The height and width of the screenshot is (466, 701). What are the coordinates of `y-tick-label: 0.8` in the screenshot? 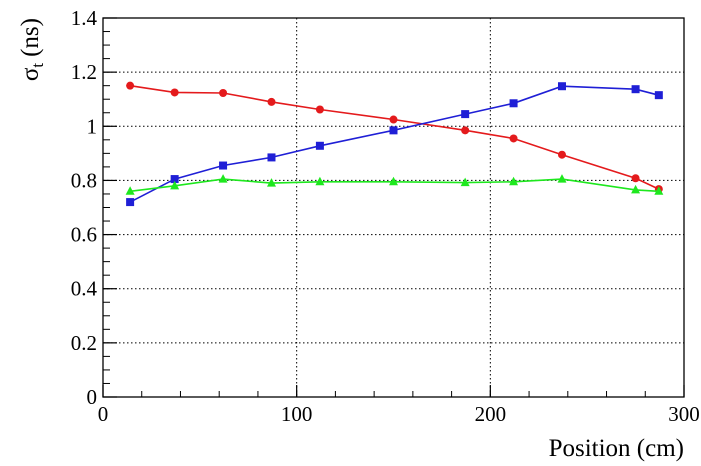 It's located at (84, 180).